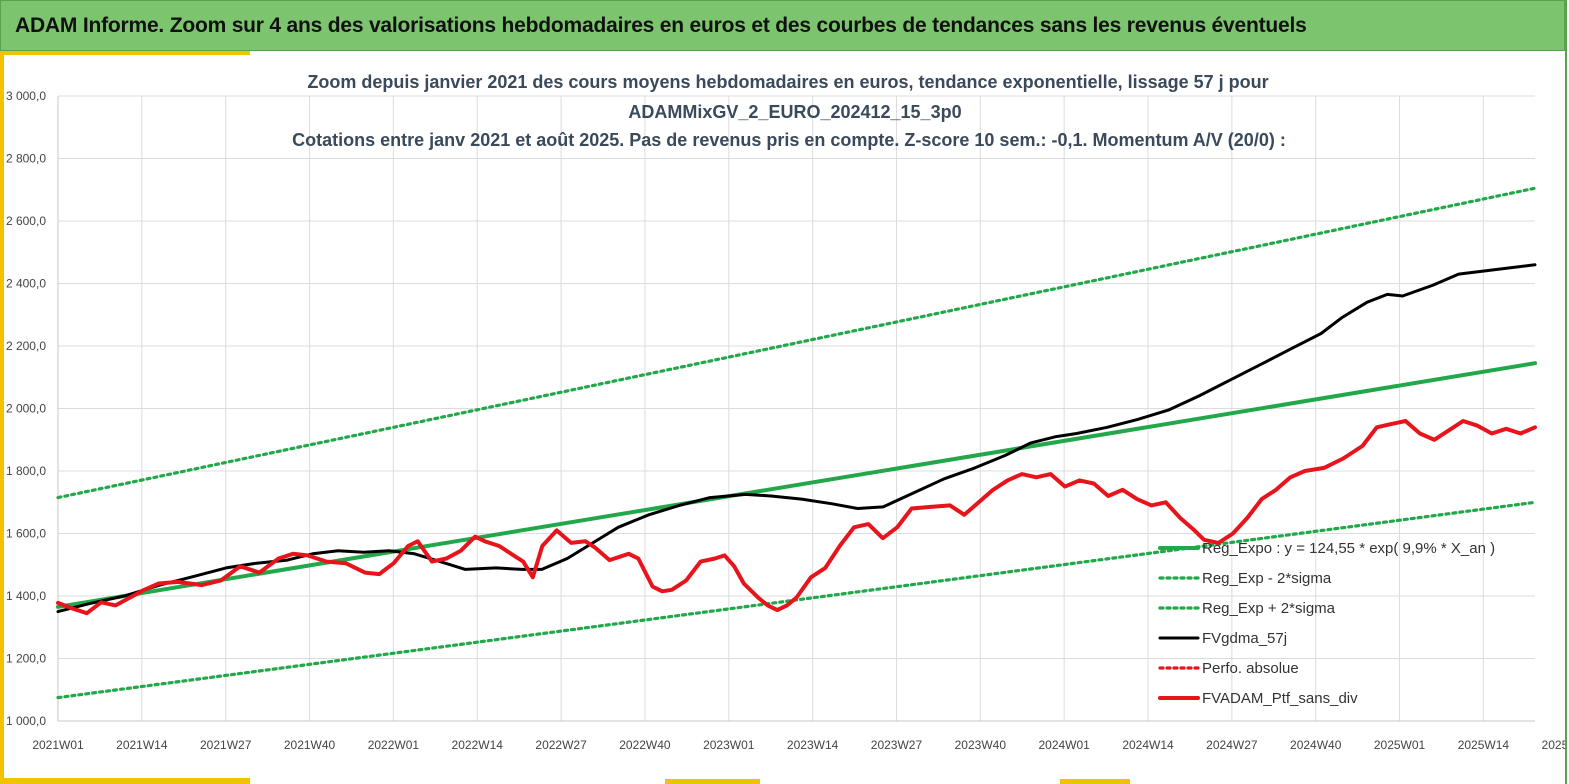  Describe the element at coordinates (125, 53) in the screenshot. I see `accent-bar-top` at that location.